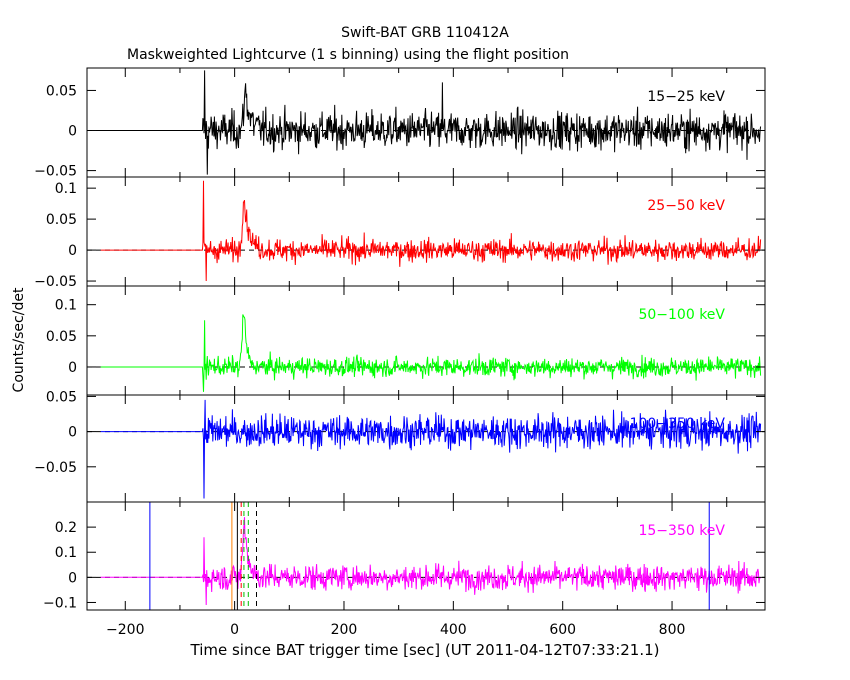 The width and height of the screenshot is (850, 680). Describe the element at coordinates (66, 528) in the screenshot. I see `y-tick-label: 0.2` at that location.